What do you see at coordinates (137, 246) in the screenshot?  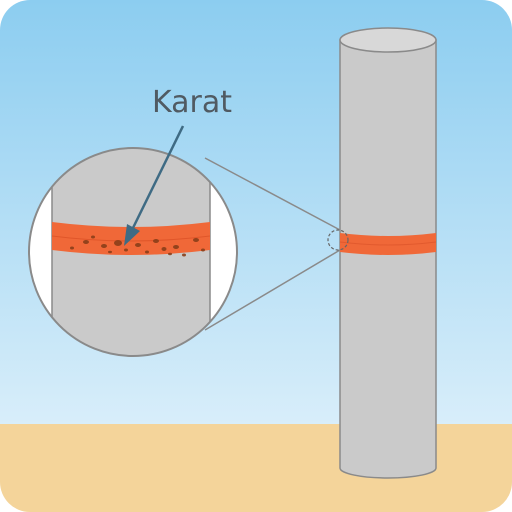 I see `rust-spots` at bounding box center [137, 246].